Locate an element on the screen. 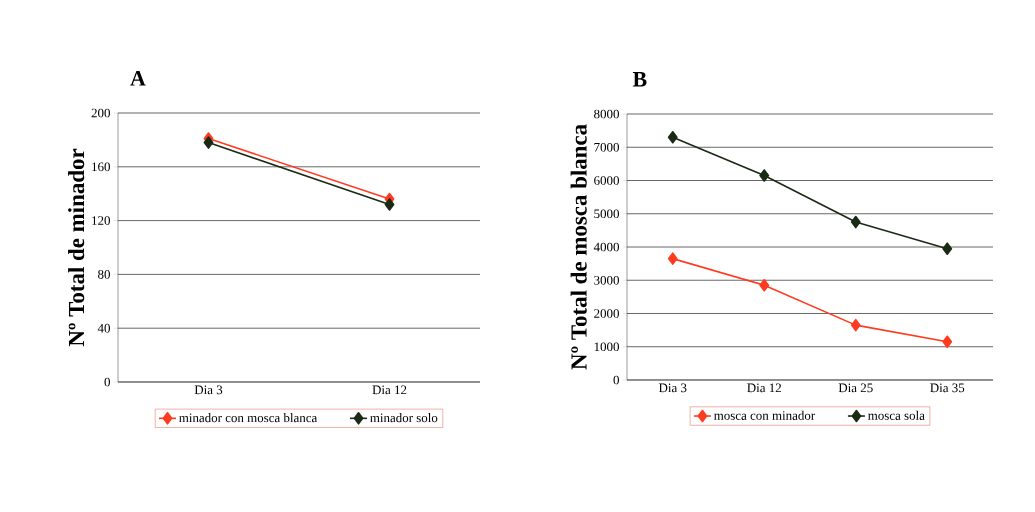  x-tick-label: Dia 25 is located at coordinates (855, 388).